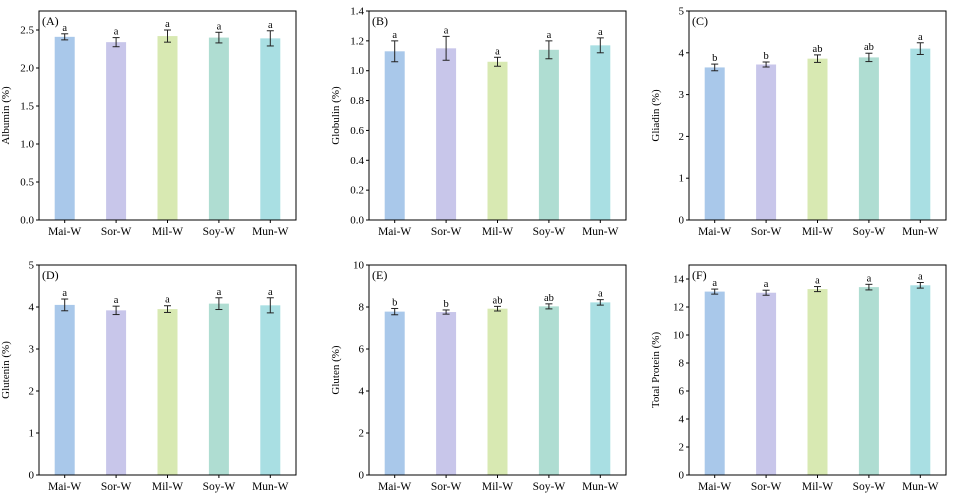 This screenshot has width=960, height=496. What do you see at coordinates (380, 21) in the screenshot?
I see `panel-label: (B)` at bounding box center [380, 21].